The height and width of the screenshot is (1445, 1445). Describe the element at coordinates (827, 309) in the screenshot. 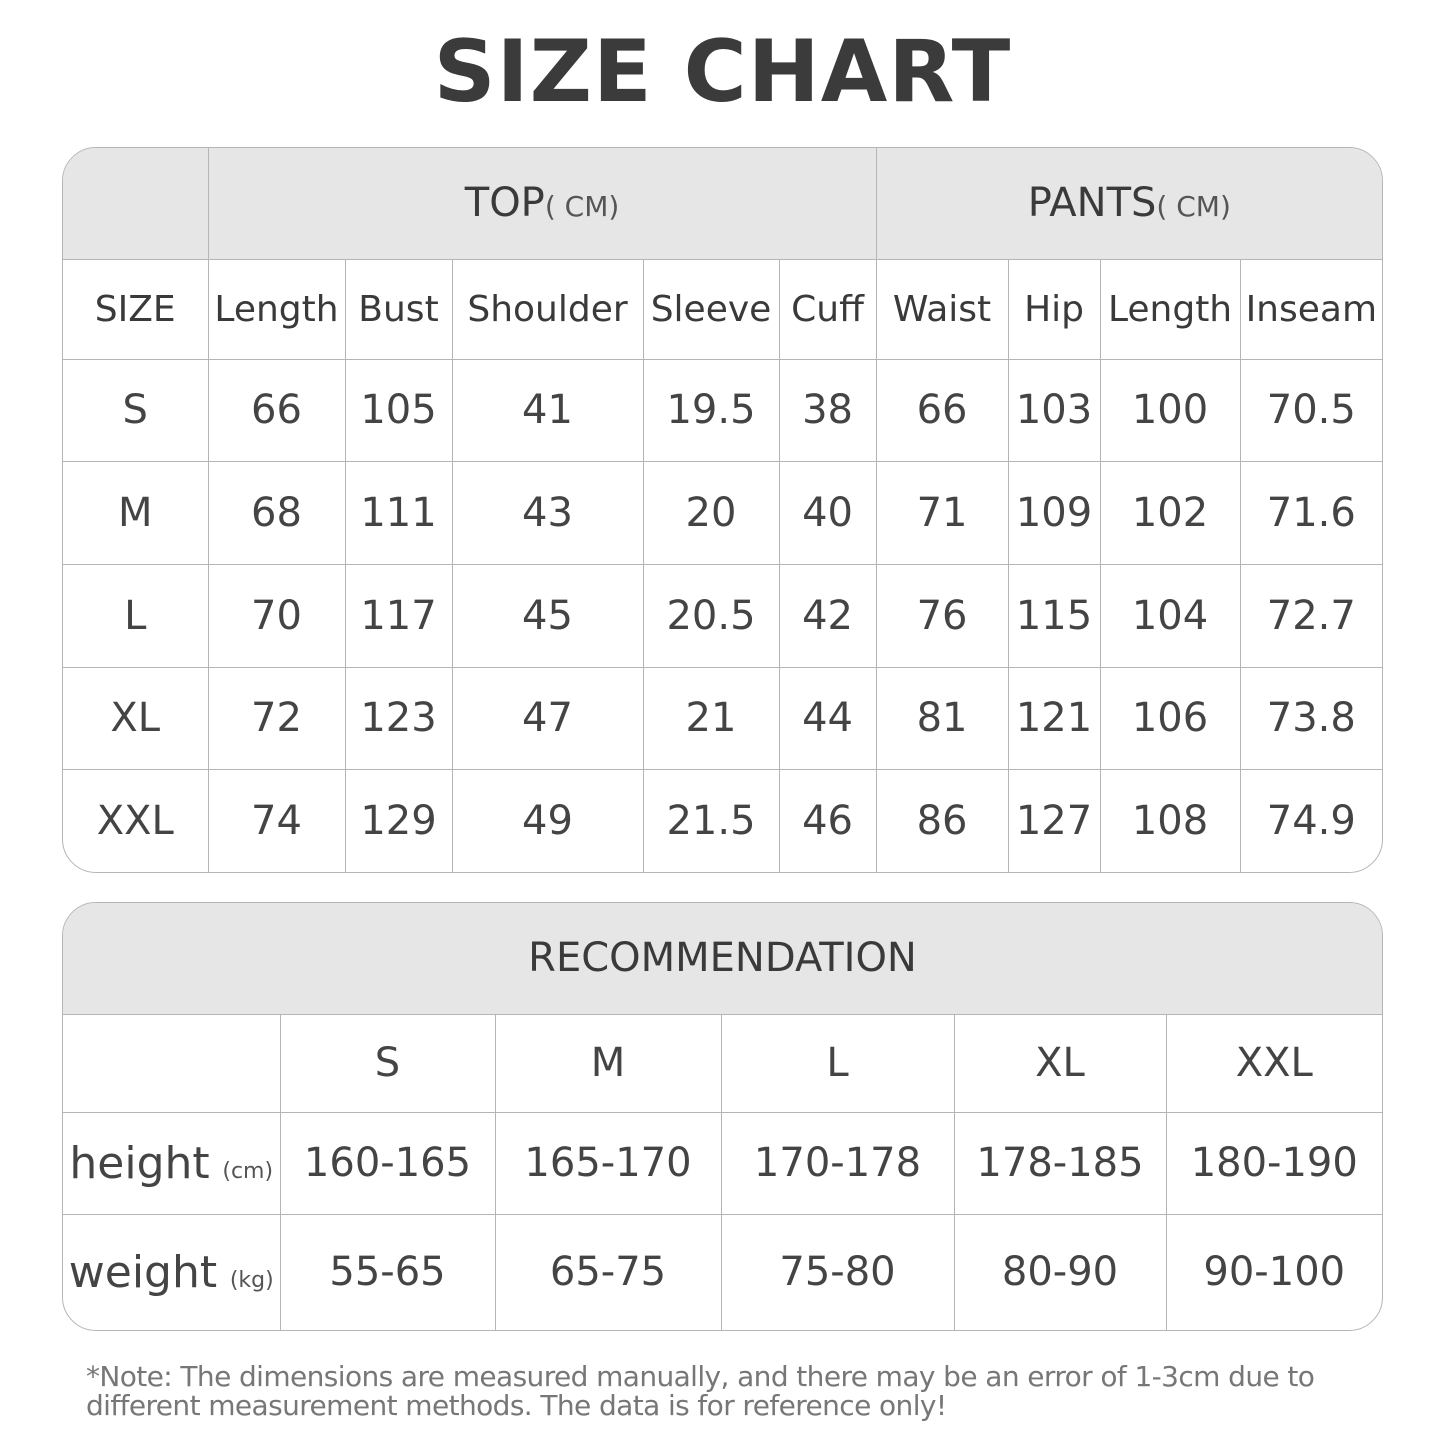

I see `column-header: Cuff` at that location.